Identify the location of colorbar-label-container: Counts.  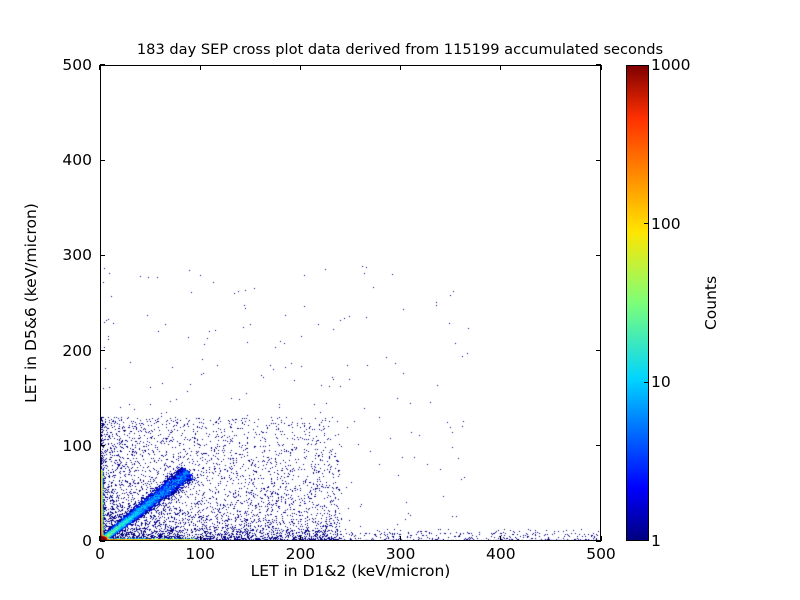
(711, 303).